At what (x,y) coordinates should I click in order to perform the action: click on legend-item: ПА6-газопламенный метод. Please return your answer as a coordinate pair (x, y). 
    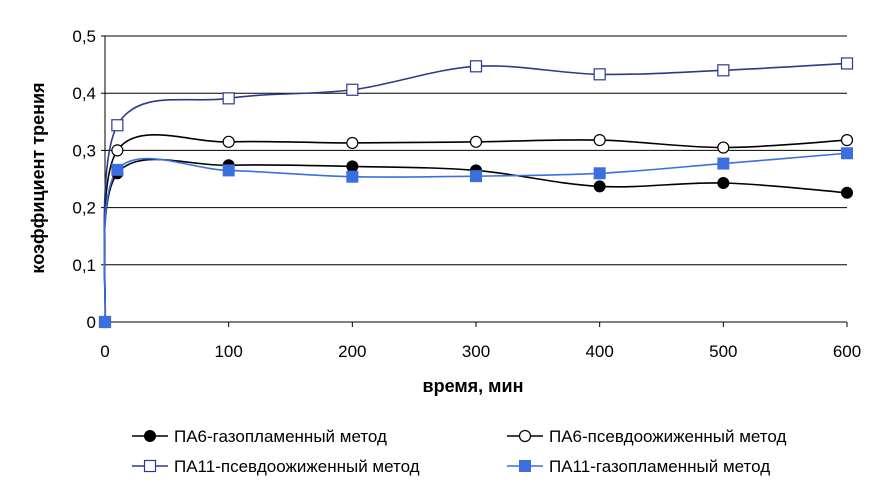
    Looking at the image, I should click on (259, 436).